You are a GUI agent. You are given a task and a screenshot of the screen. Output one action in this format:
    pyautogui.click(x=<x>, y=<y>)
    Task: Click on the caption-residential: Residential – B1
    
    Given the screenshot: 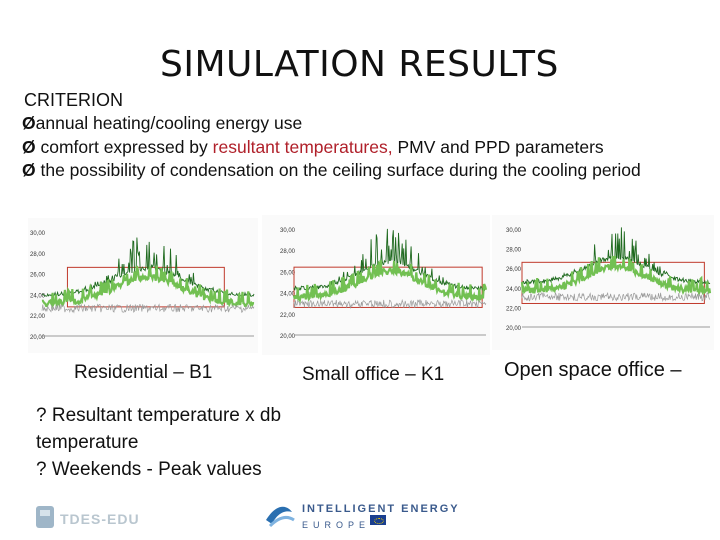 What is the action you would take?
    pyautogui.click(x=143, y=372)
    